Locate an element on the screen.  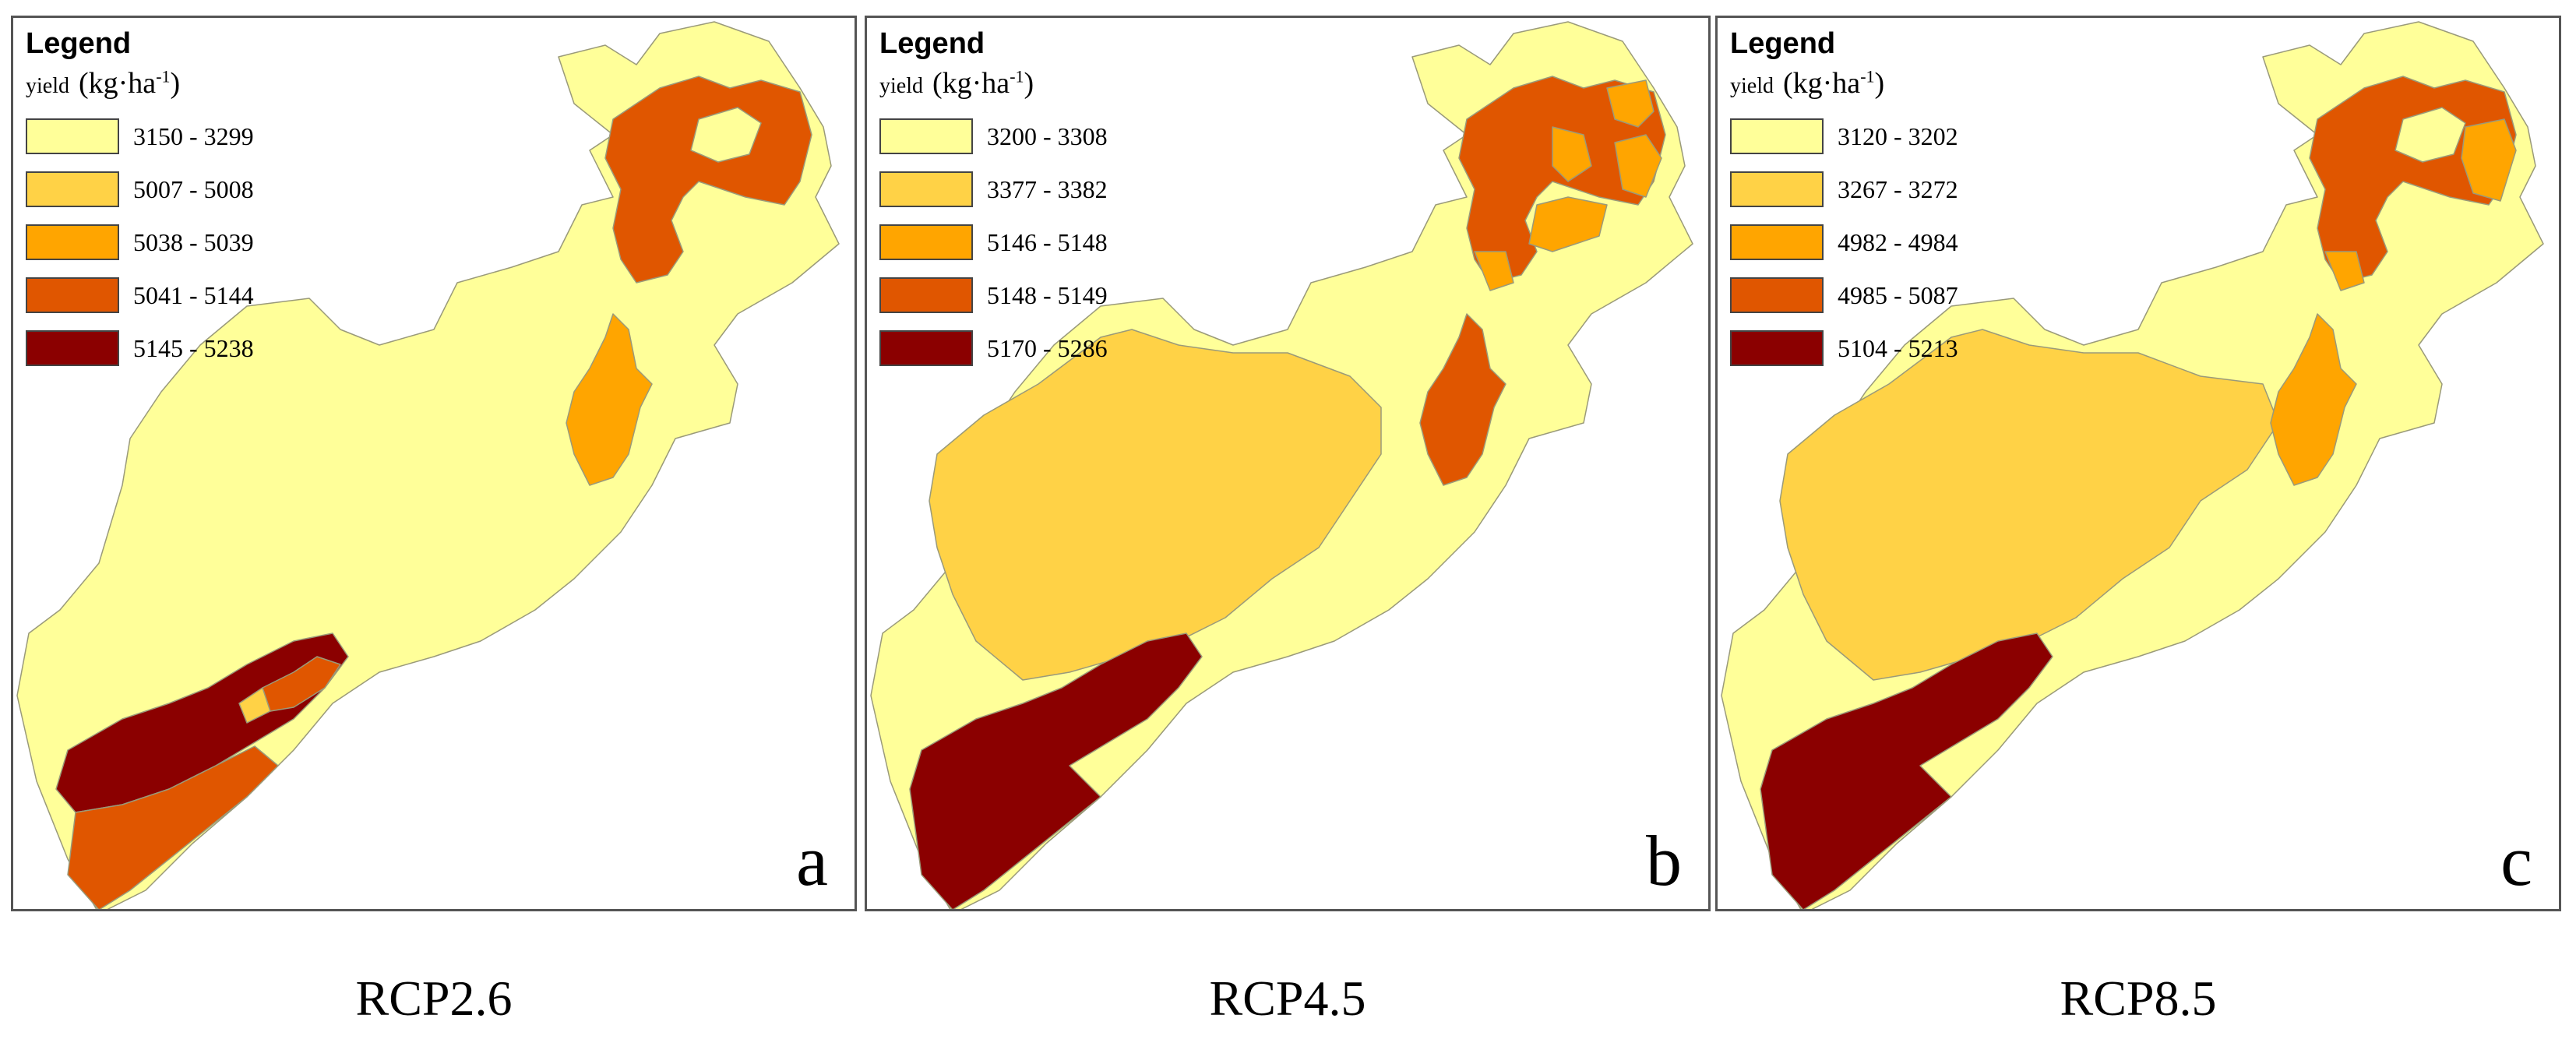
legend-label: 4982 - 4984 is located at coordinates (1898, 241).